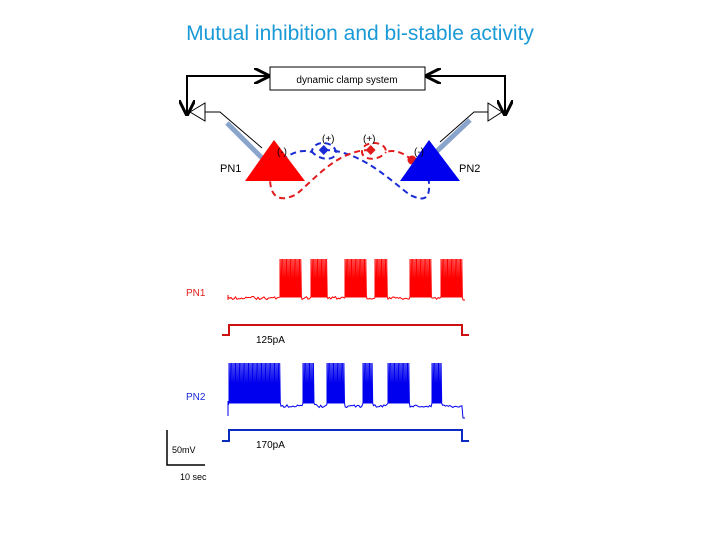 This screenshot has width=720, height=540. What do you see at coordinates (370, 150) in the screenshot?
I see `excitatory-synapse-pn1` at bounding box center [370, 150].